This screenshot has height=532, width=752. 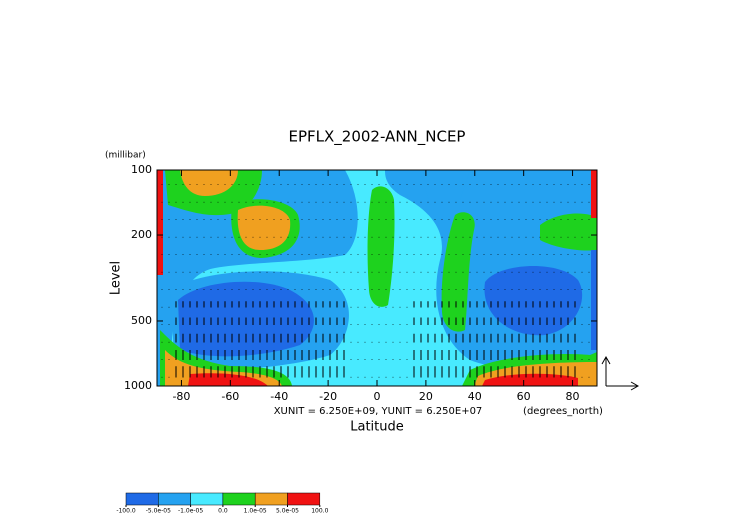 What do you see at coordinates (377, 137) in the screenshot?
I see `chart-title: EPFLX_2002-ANN_NCEP` at bounding box center [377, 137].